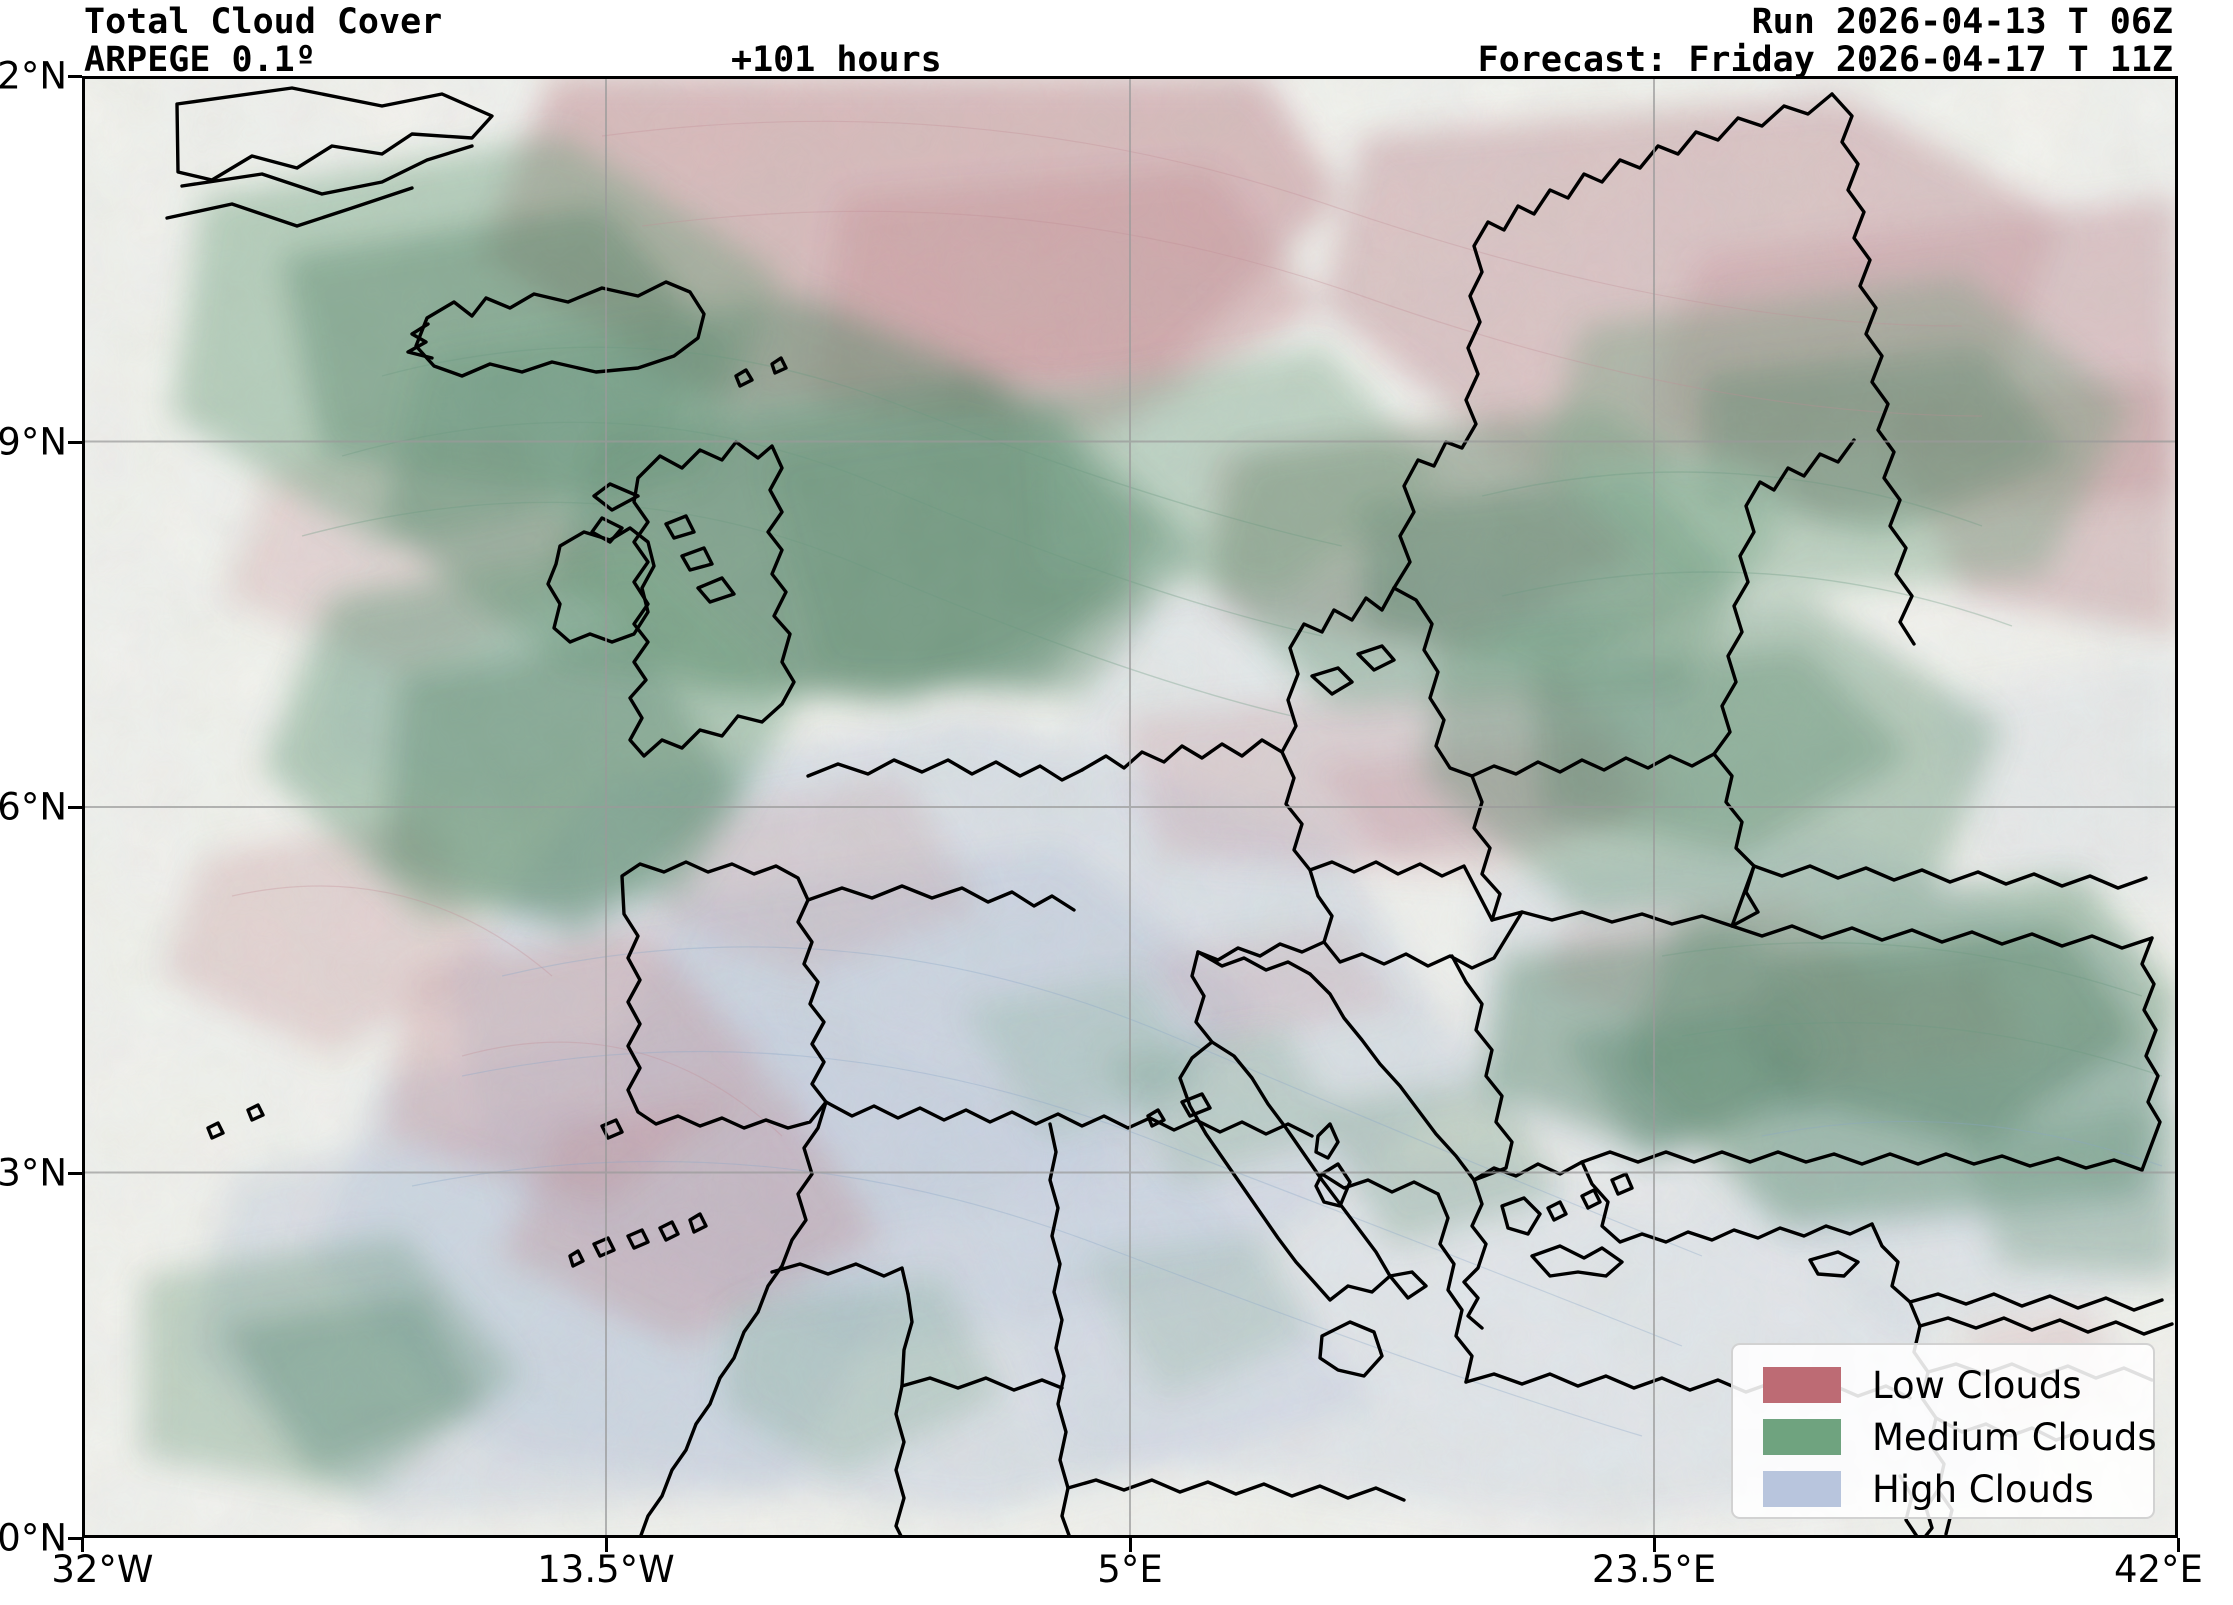 This screenshot has height=1605, width=2233. Describe the element at coordinates (1802, 1385) in the screenshot. I see `legend-swatch-low-icon` at that location.